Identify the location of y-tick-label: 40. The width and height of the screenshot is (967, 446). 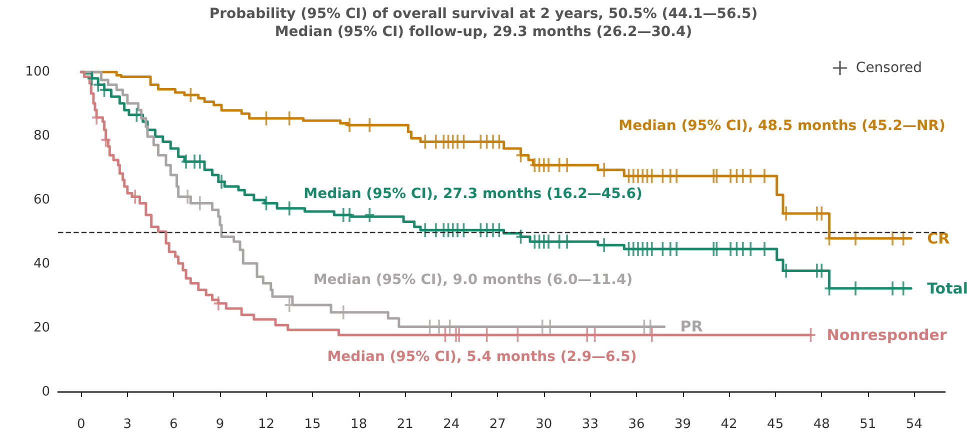
(41, 264).